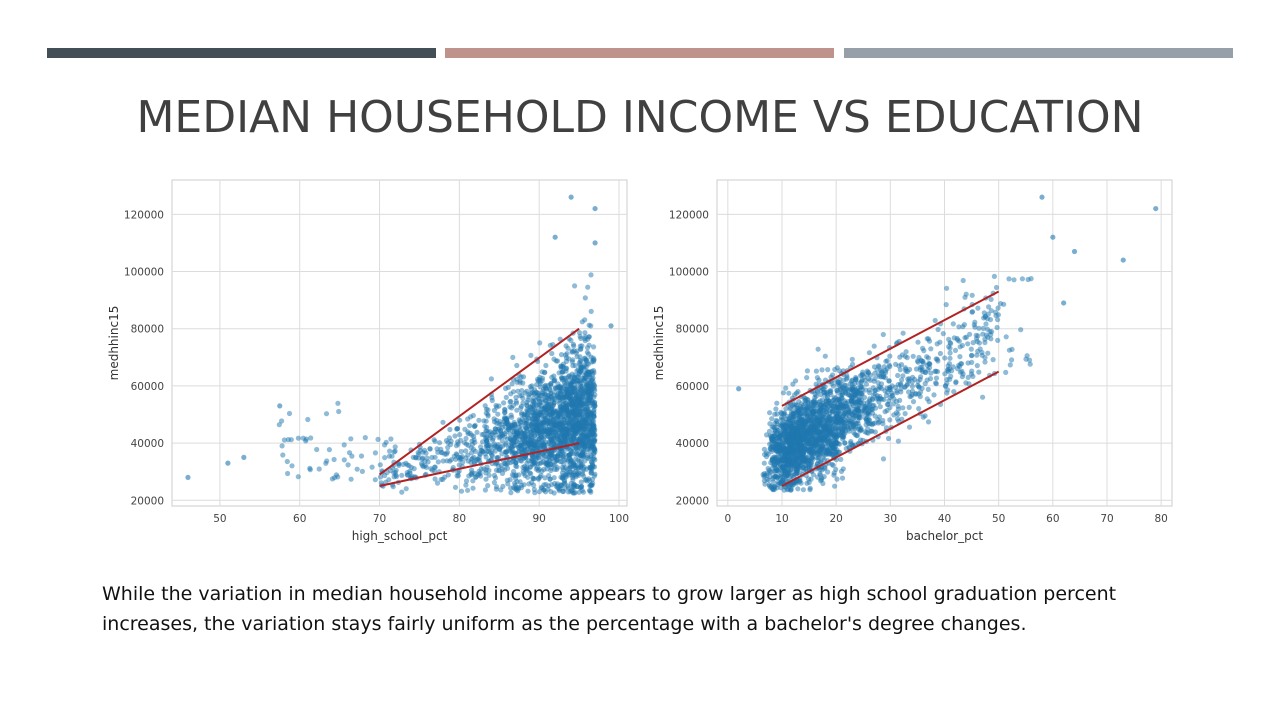 The width and height of the screenshot is (1280, 720). What do you see at coordinates (1106, 519) in the screenshot?
I see `x-tick-label: 70` at bounding box center [1106, 519].